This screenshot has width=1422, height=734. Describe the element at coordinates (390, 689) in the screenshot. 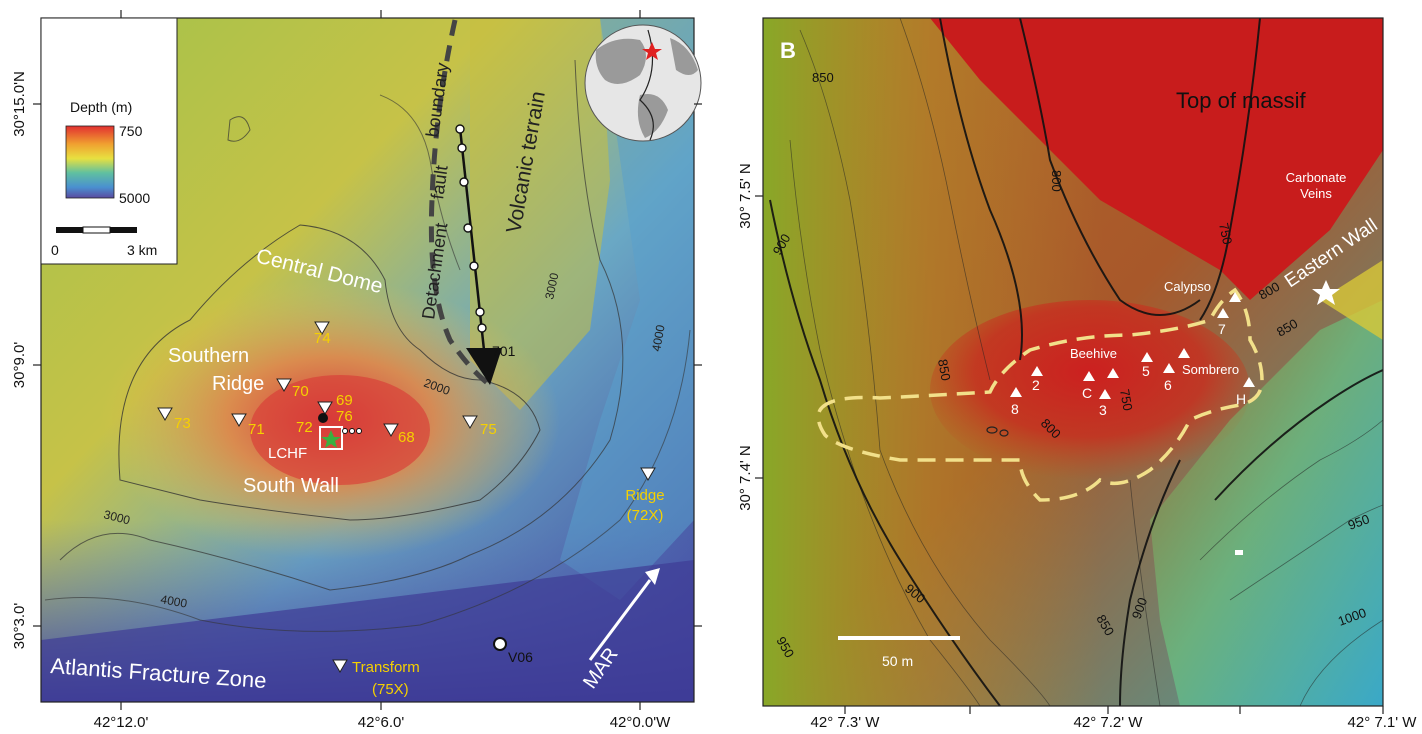

I see `transform-station-sub: (75X)` at that location.